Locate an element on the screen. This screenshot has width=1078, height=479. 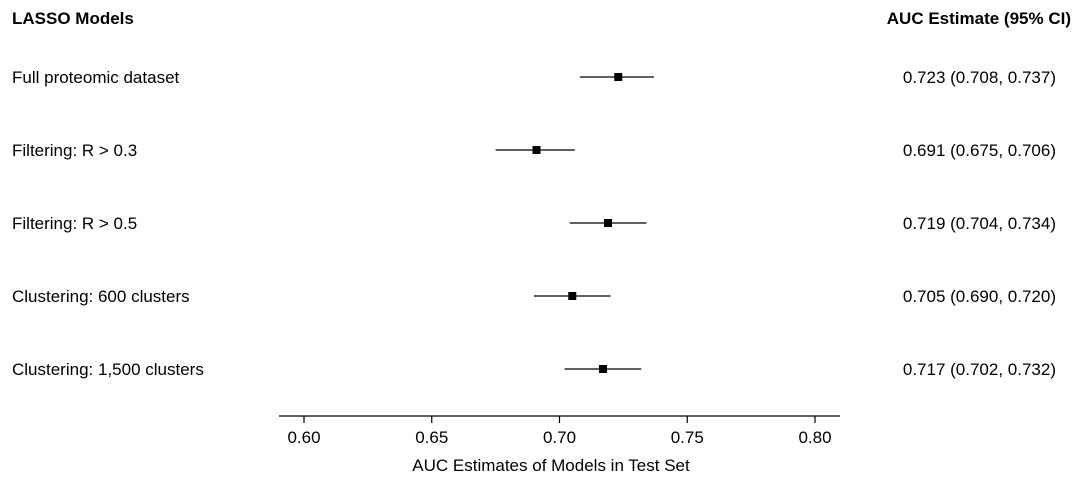
auc-estimate-text: 0.723 (0.708, 0.737) is located at coordinates (979, 77).